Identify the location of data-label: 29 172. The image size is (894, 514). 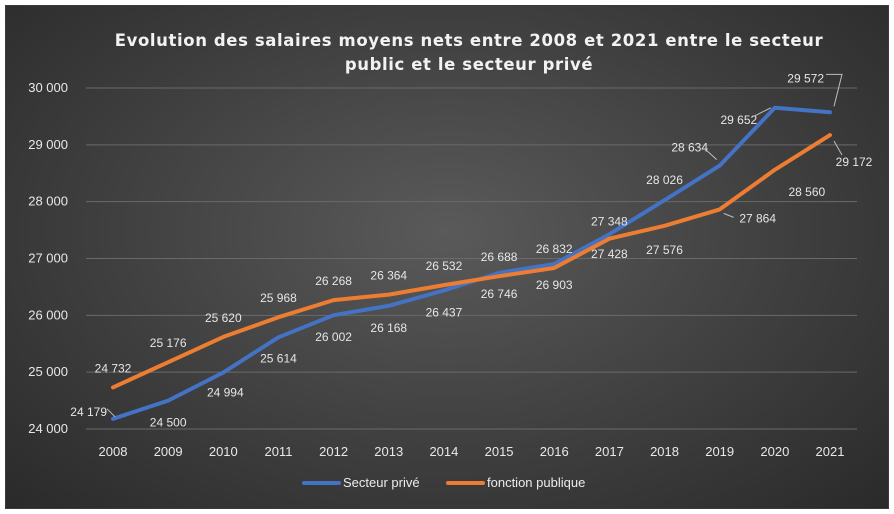
(854, 162).